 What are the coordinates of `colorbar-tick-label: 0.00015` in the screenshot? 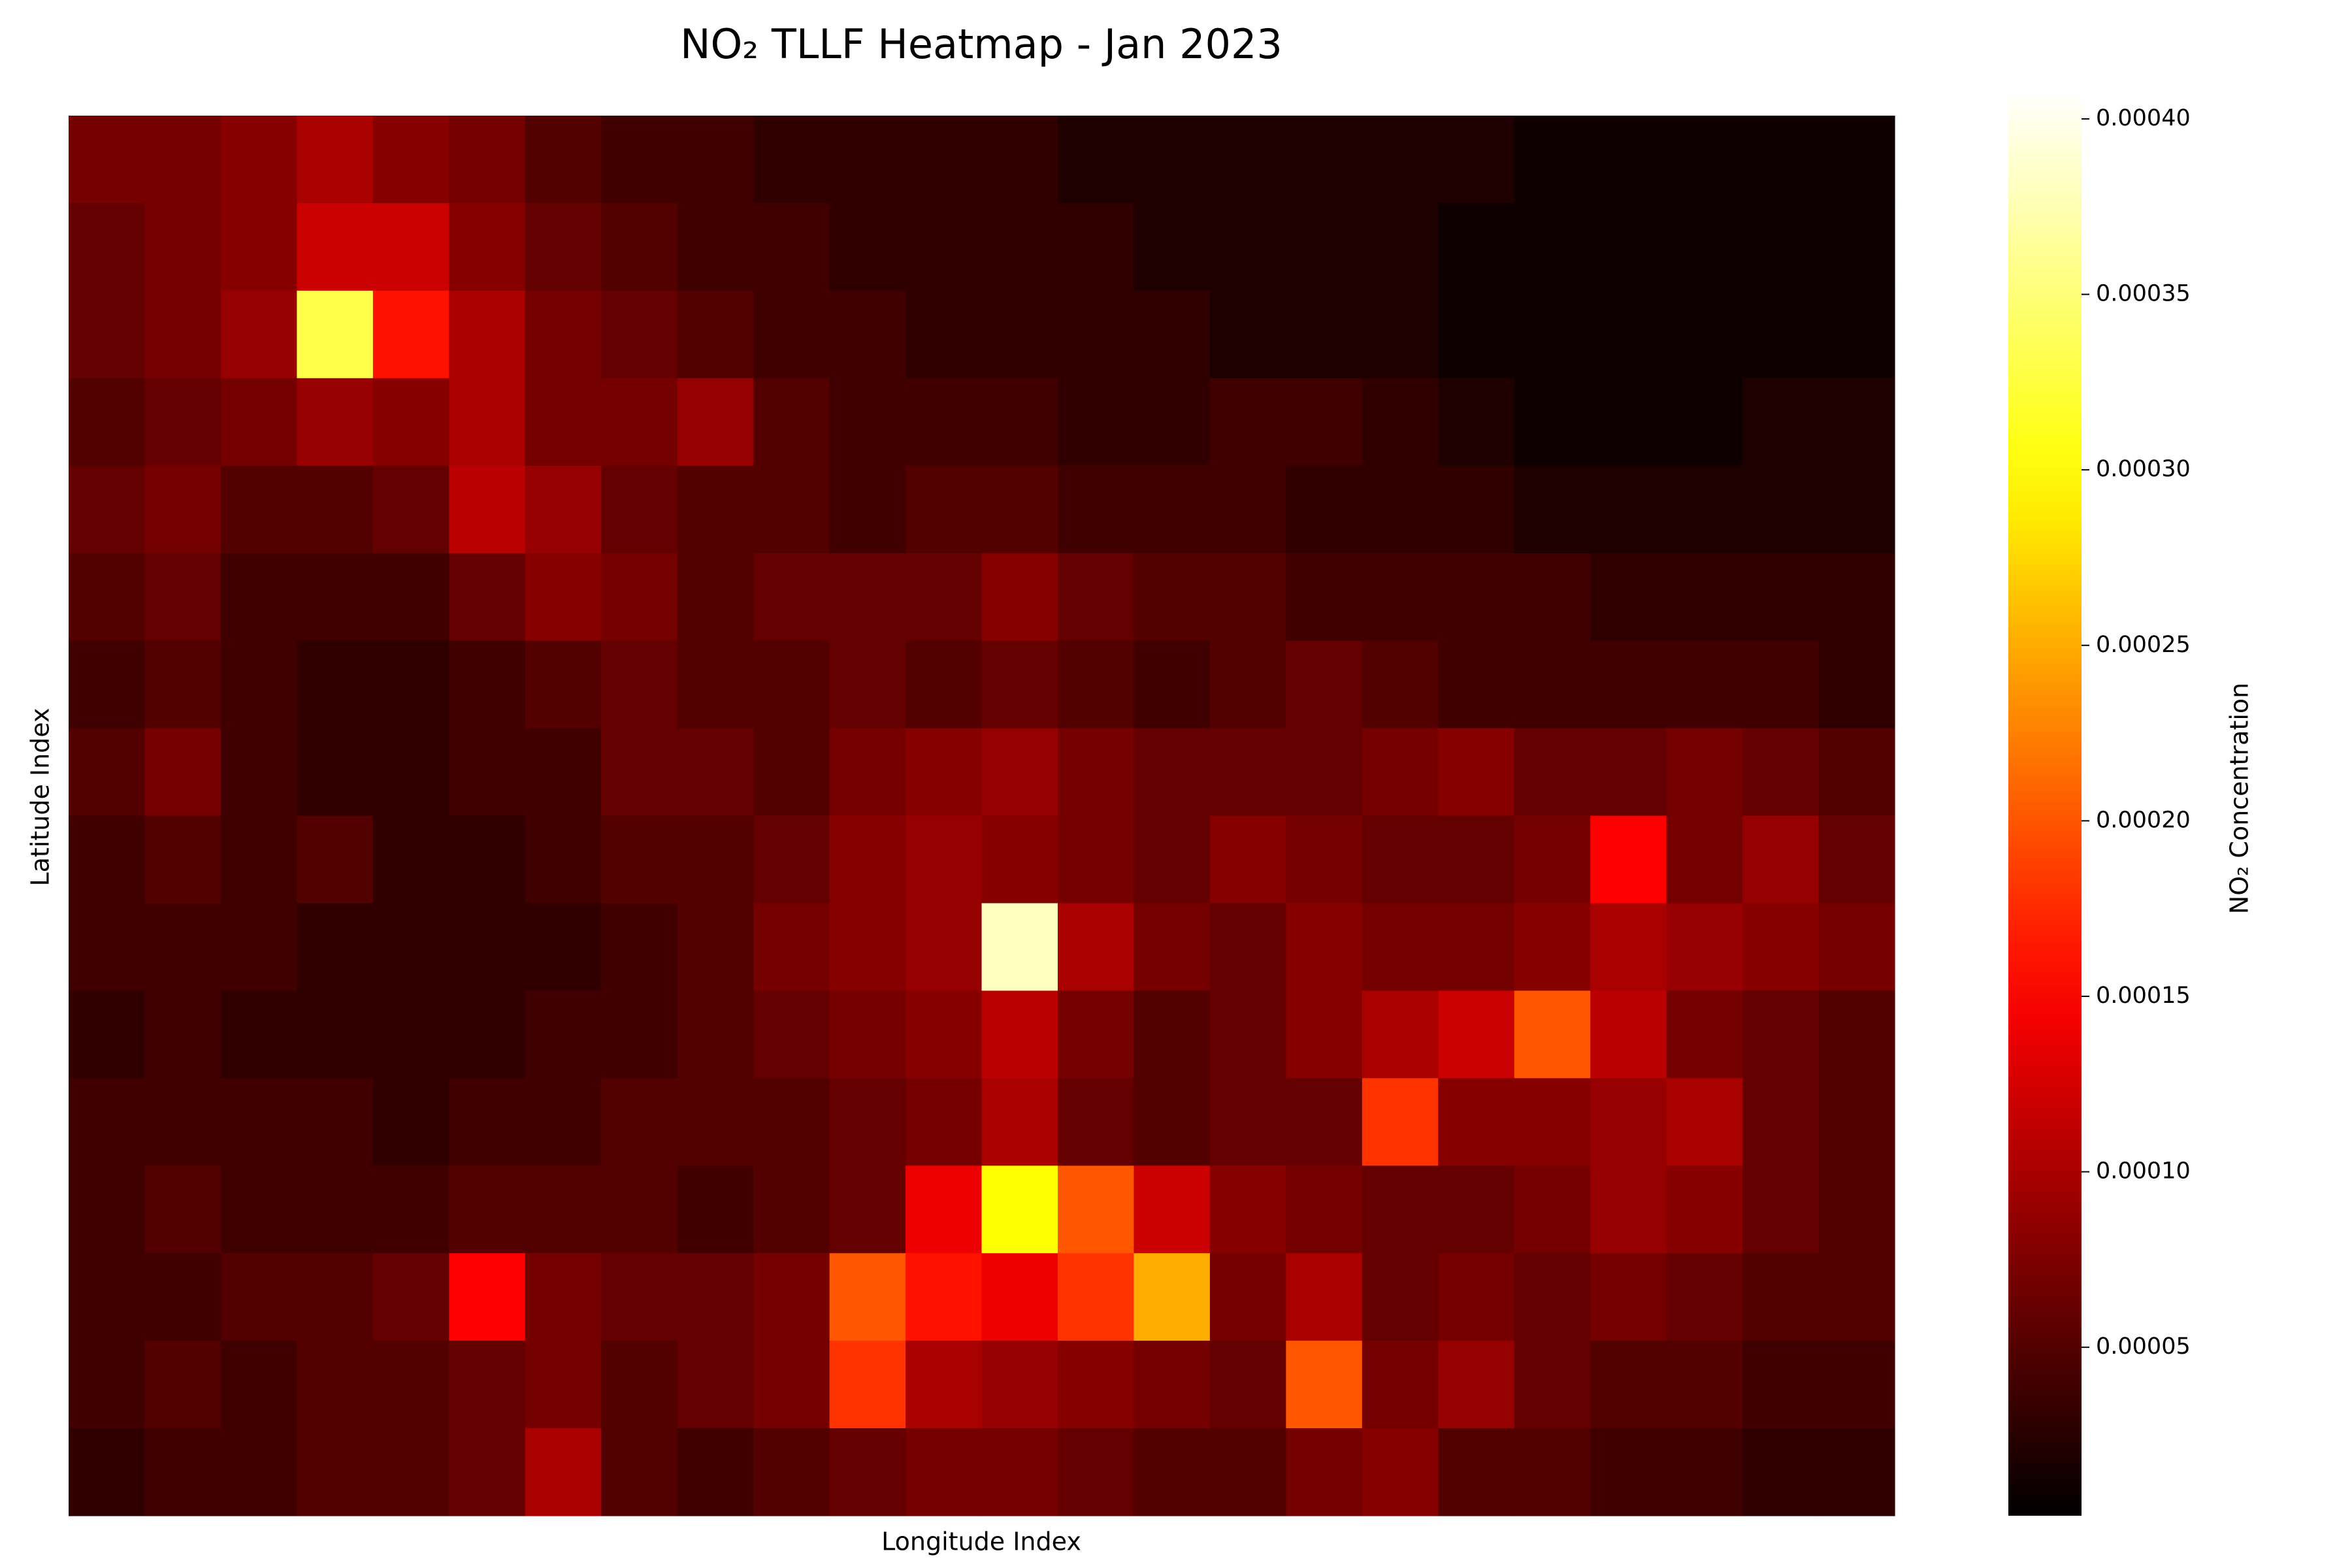 It's located at (2143, 996).